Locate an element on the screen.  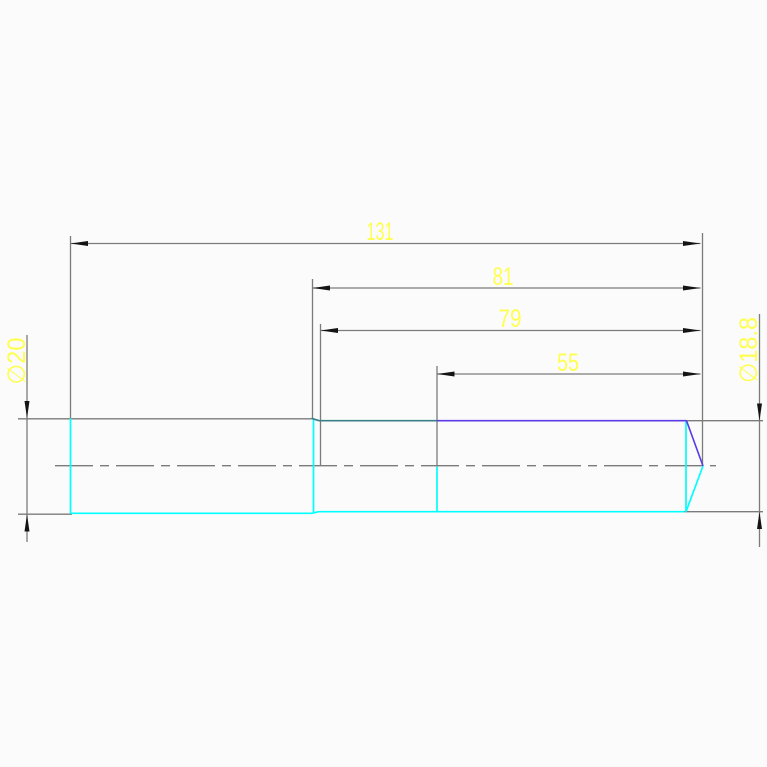
arrow-79-right is located at coordinates (692, 330).